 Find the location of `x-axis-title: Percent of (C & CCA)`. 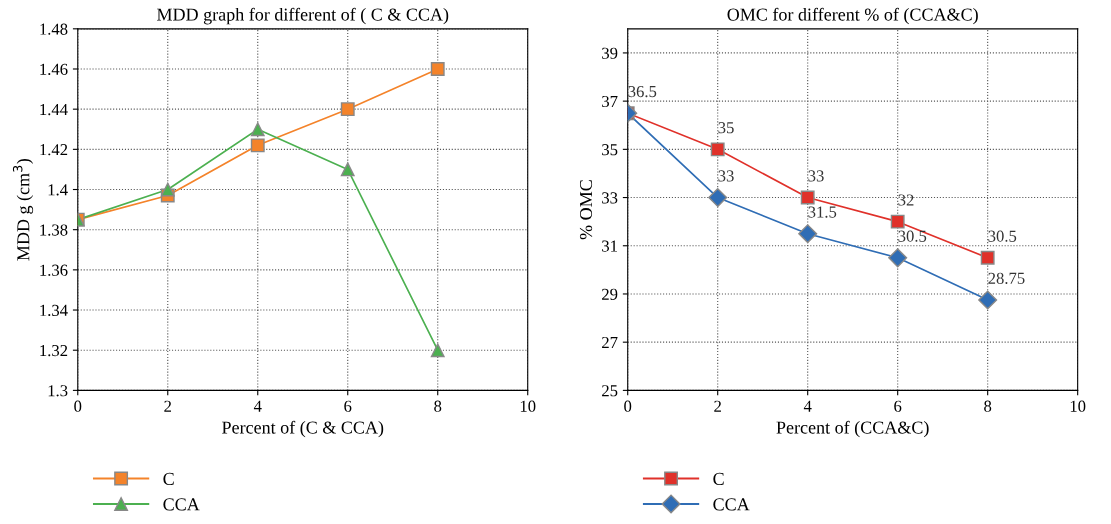

x-axis-title: Percent of (C & CCA) is located at coordinates (303, 429).